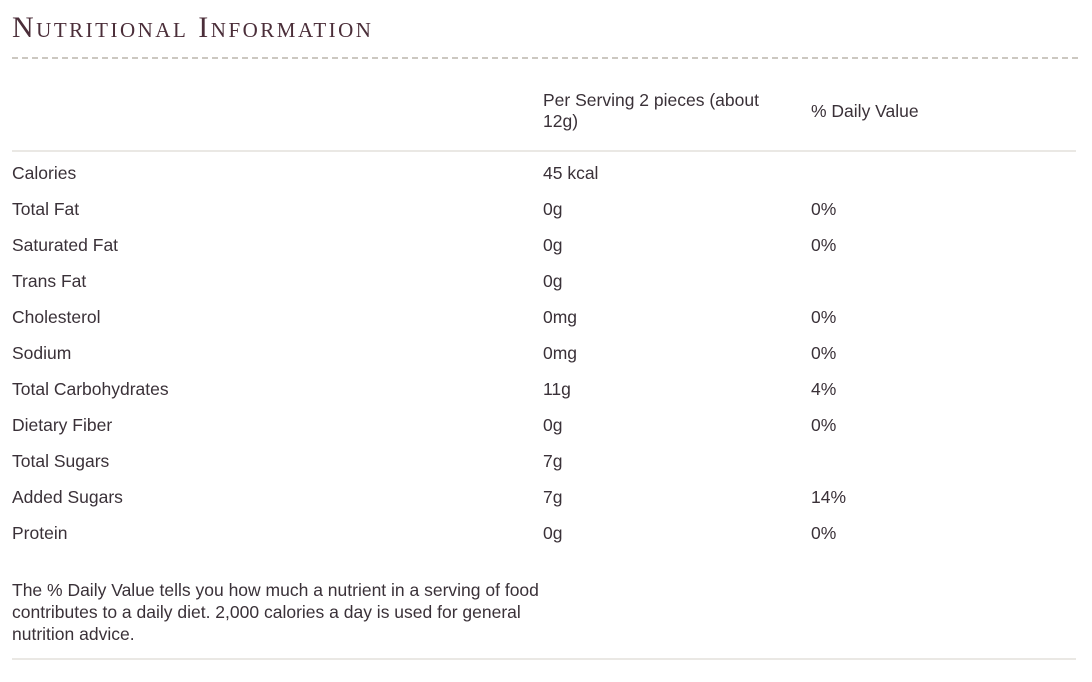  What do you see at coordinates (40, 532) in the screenshot?
I see `nutrient-label: Protein` at bounding box center [40, 532].